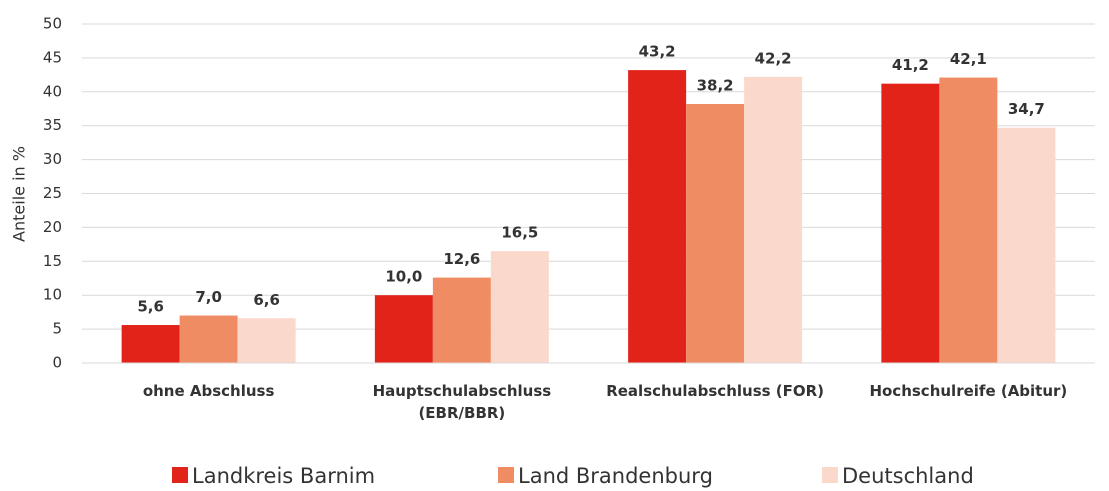 Image resolution: width=1109 pixels, height=491 pixels. What do you see at coordinates (715, 391) in the screenshot?
I see `x-tick-label: Realschulabschluss (FOR)` at bounding box center [715, 391].